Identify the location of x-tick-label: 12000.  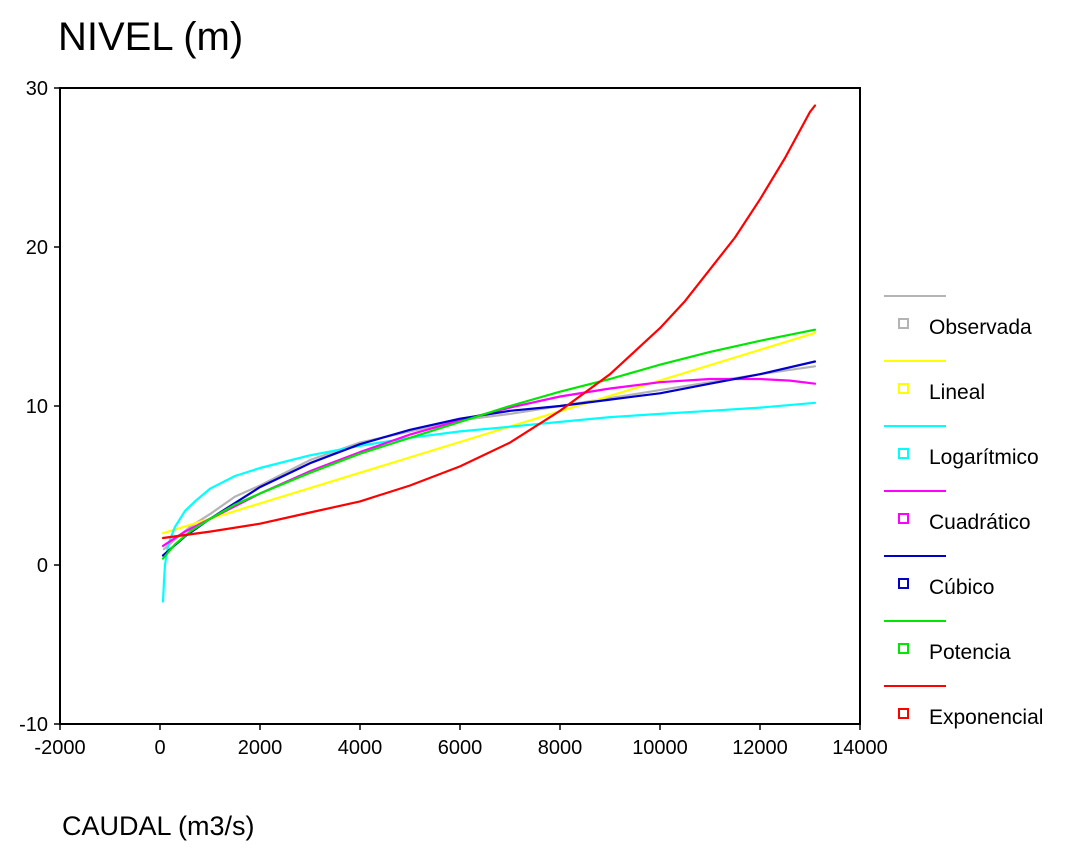
(760, 748).